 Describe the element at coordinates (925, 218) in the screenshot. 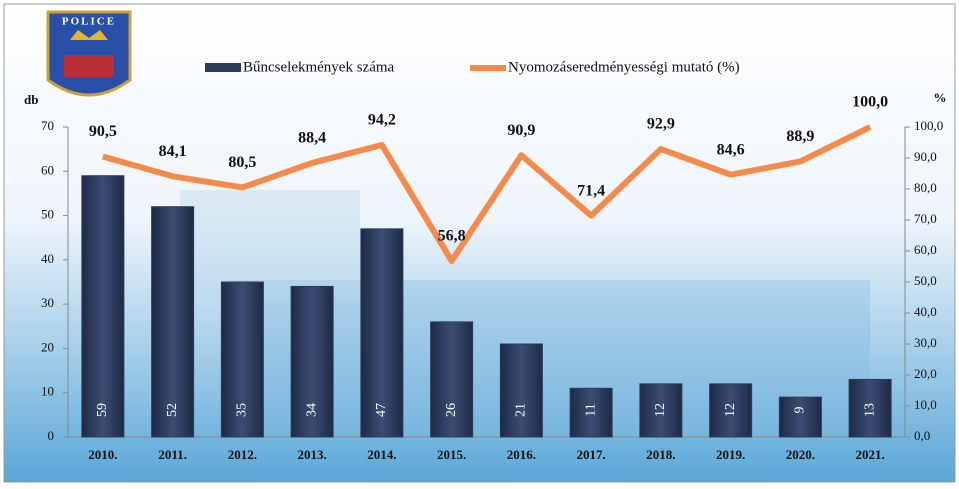

I see `y2-tick-label: 70,0` at that location.